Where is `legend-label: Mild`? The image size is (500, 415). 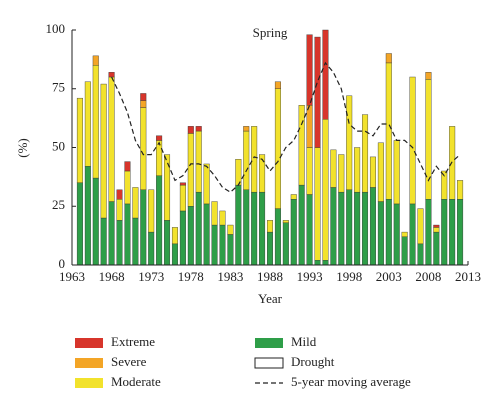 legend-label: Mild is located at coordinates (304, 341).